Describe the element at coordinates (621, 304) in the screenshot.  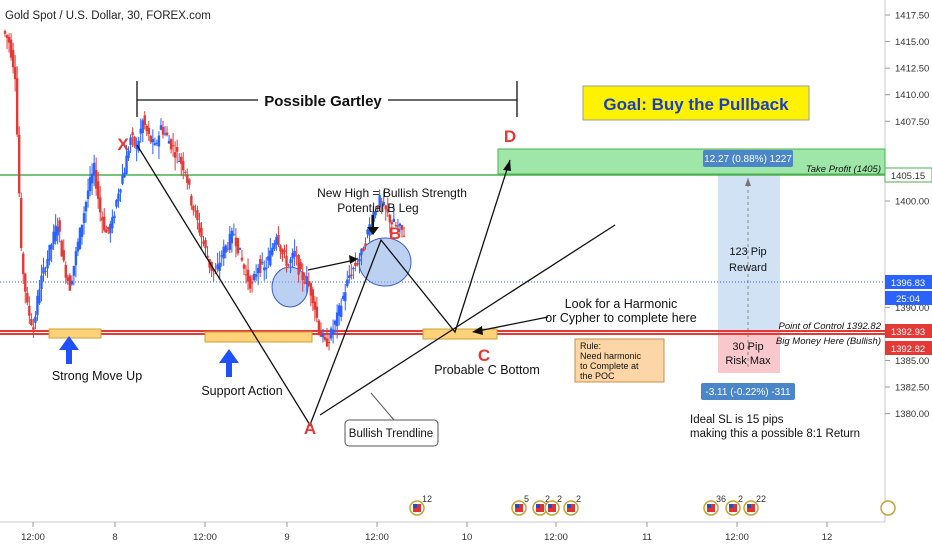
I see `harmonic-label-line1: Look for a Harmonic` at that location.